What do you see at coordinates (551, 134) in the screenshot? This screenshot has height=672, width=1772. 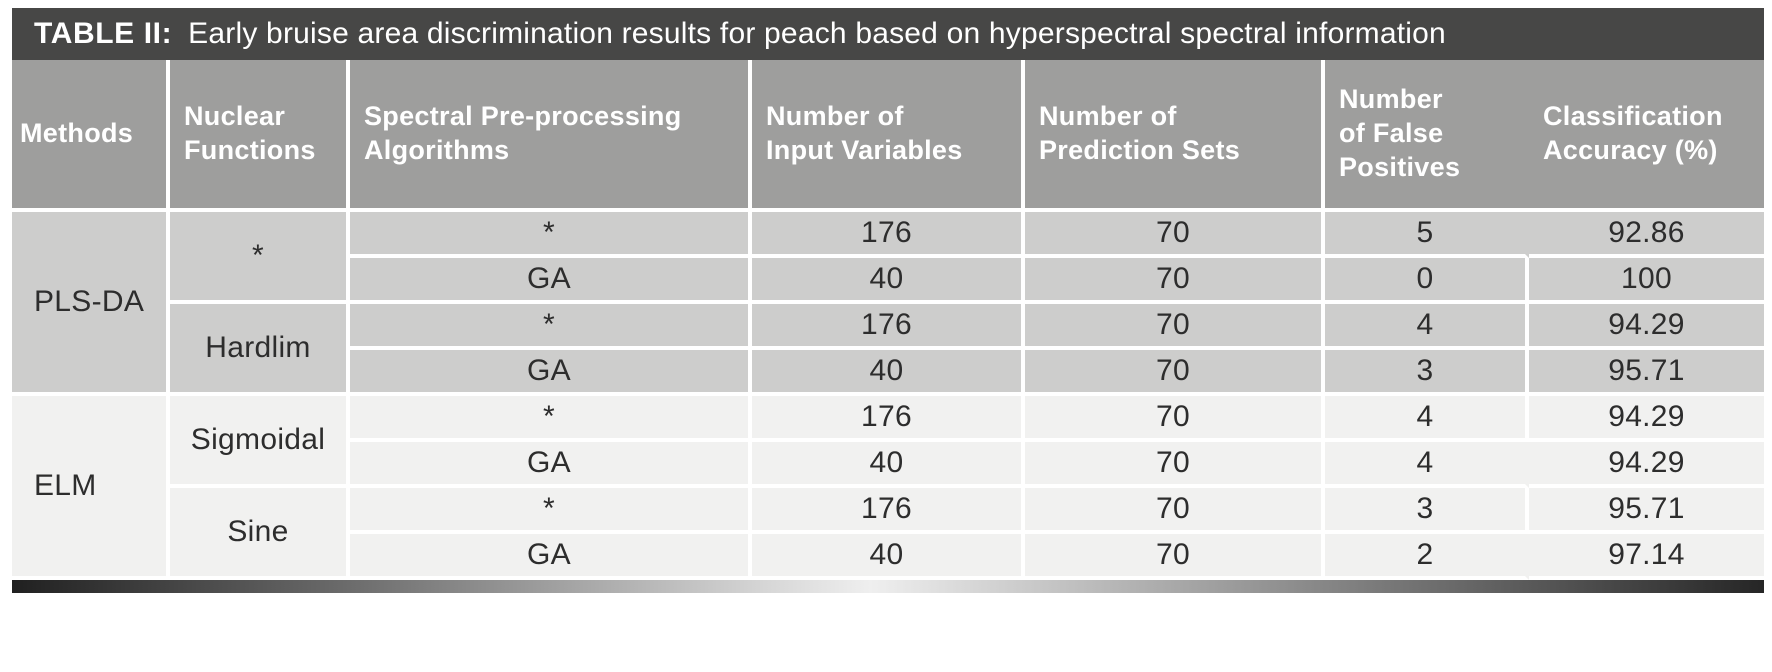 I see `header-cell-preprocessing: Spectral Pre-processing Algorithms` at bounding box center [551, 134].